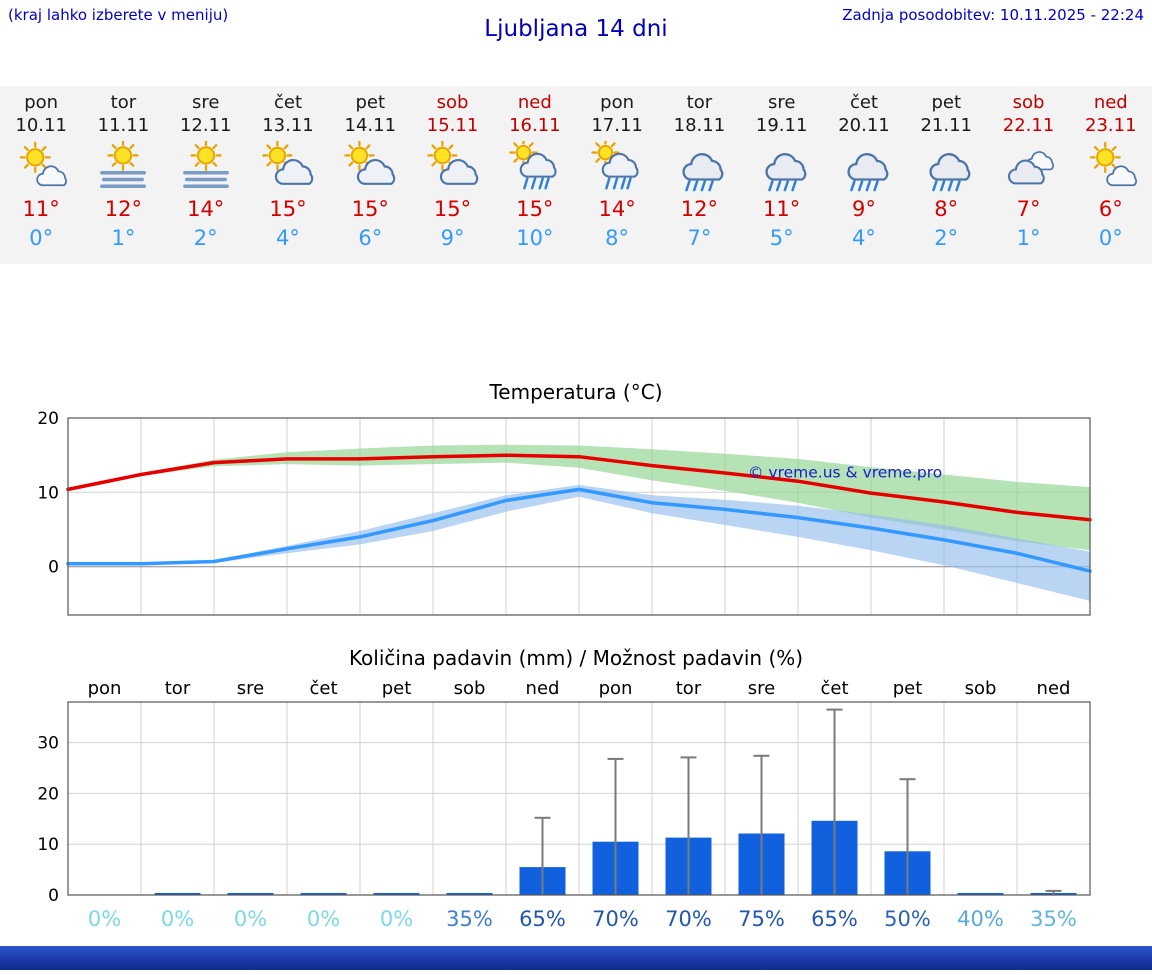 The width and height of the screenshot is (1152, 975). What do you see at coordinates (288, 209) in the screenshot?
I see `day-high-temp: 15°` at bounding box center [288, 209].